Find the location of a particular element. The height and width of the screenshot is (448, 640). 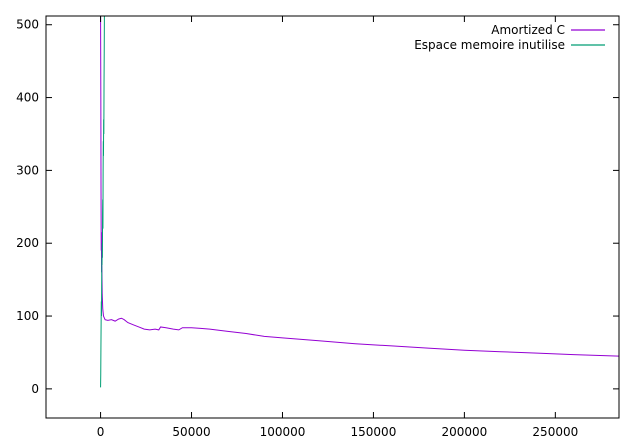

legend-label: Amortized C is located at coordinates (528, 30).